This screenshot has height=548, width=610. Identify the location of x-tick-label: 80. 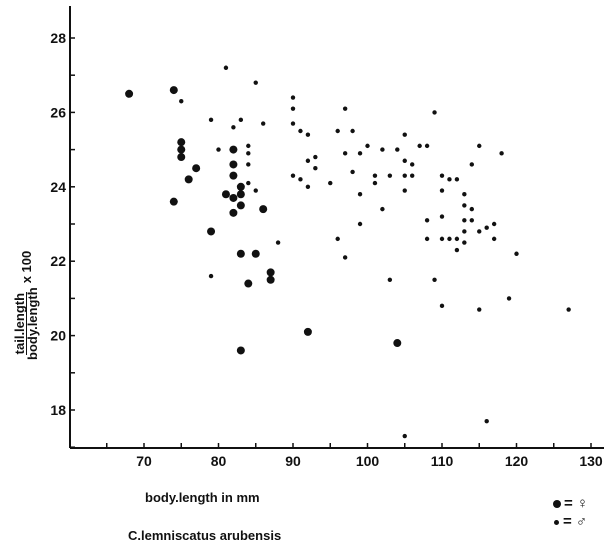
(219, 461).